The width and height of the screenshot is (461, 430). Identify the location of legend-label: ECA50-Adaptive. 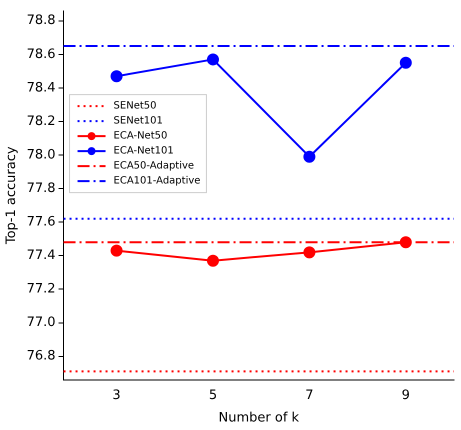
(154, 166).